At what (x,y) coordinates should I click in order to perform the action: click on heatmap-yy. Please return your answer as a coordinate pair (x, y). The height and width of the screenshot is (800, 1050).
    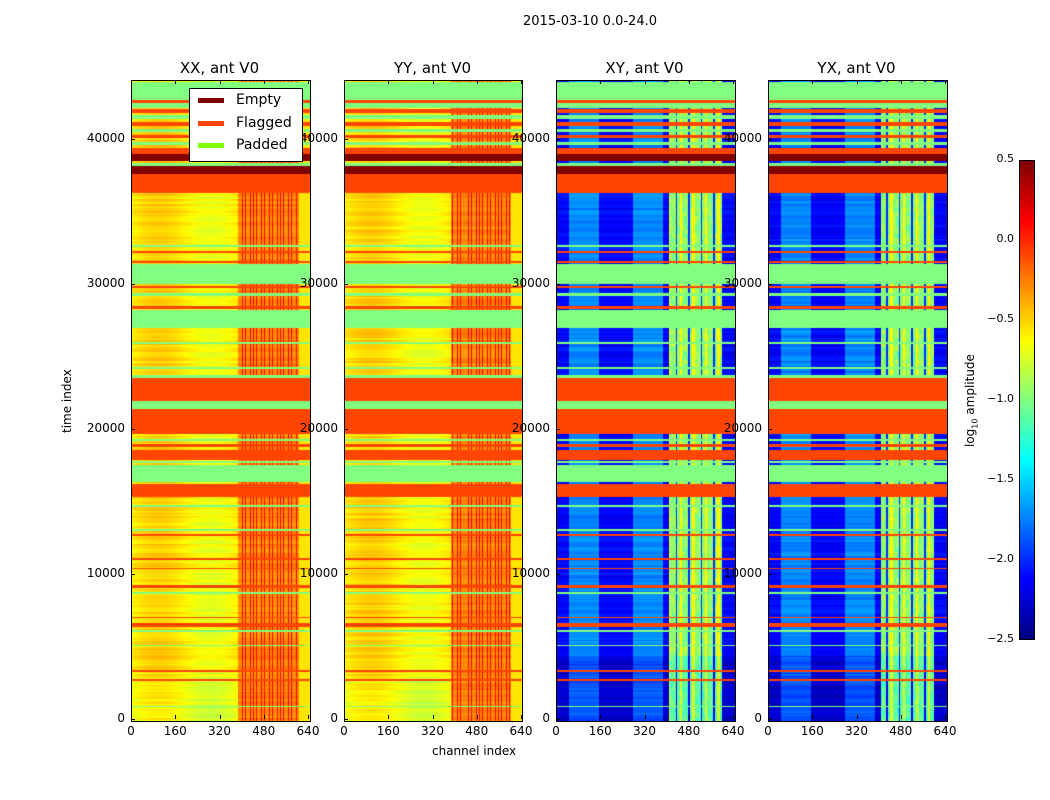
    Looking at the image, I should click on (433, 401).